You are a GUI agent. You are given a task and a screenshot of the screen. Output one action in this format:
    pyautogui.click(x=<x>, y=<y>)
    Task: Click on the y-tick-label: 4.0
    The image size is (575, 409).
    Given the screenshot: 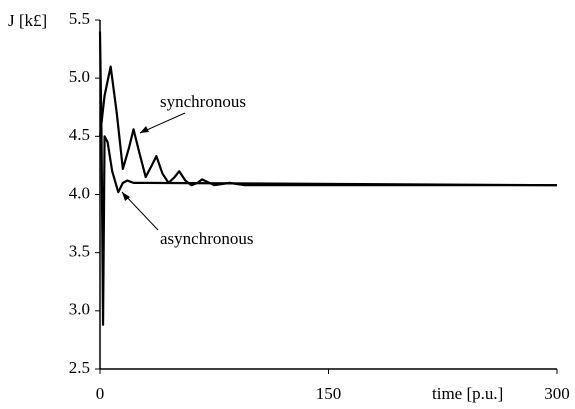 What is the action you would take?
    pyautogui.click(x=79, y=192)
    